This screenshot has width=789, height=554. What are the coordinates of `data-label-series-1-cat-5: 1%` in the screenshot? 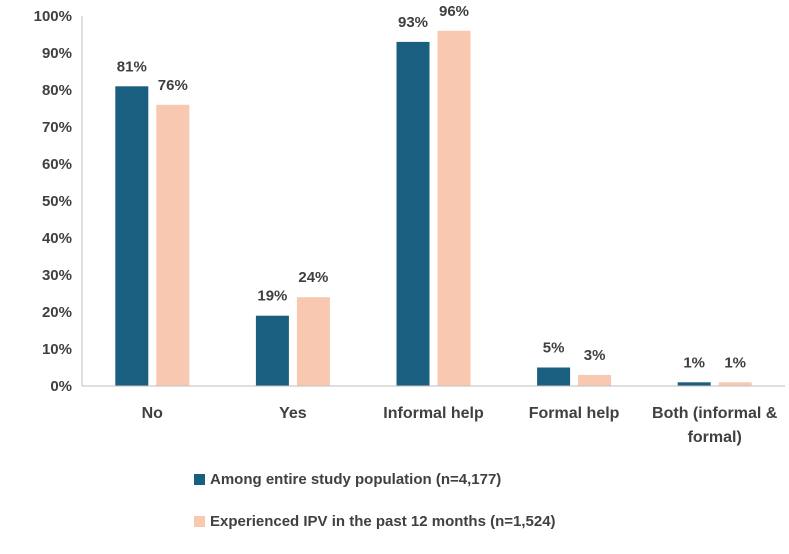 It's located at (694, 362).